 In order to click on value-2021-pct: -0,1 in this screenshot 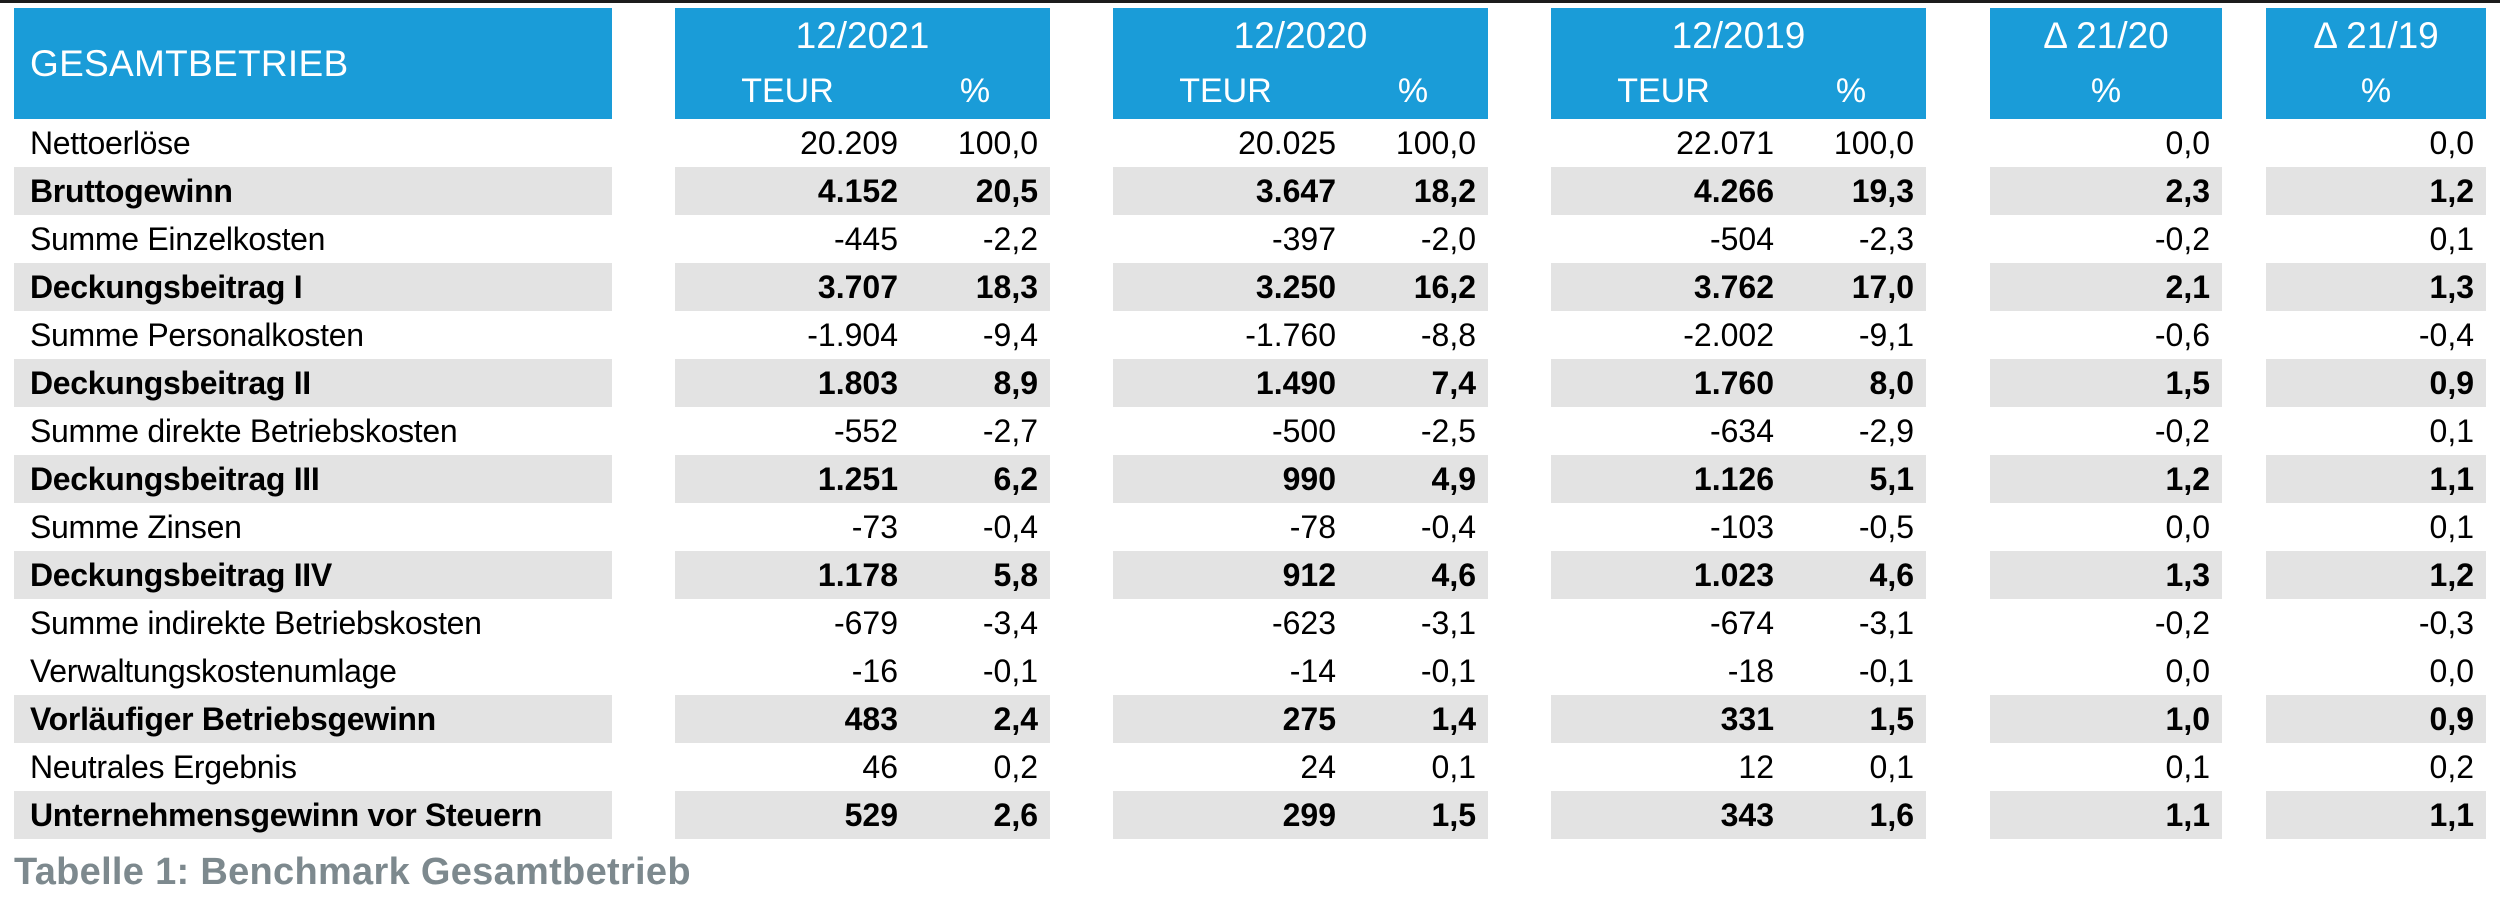, I will do `click(1010, 671)`.